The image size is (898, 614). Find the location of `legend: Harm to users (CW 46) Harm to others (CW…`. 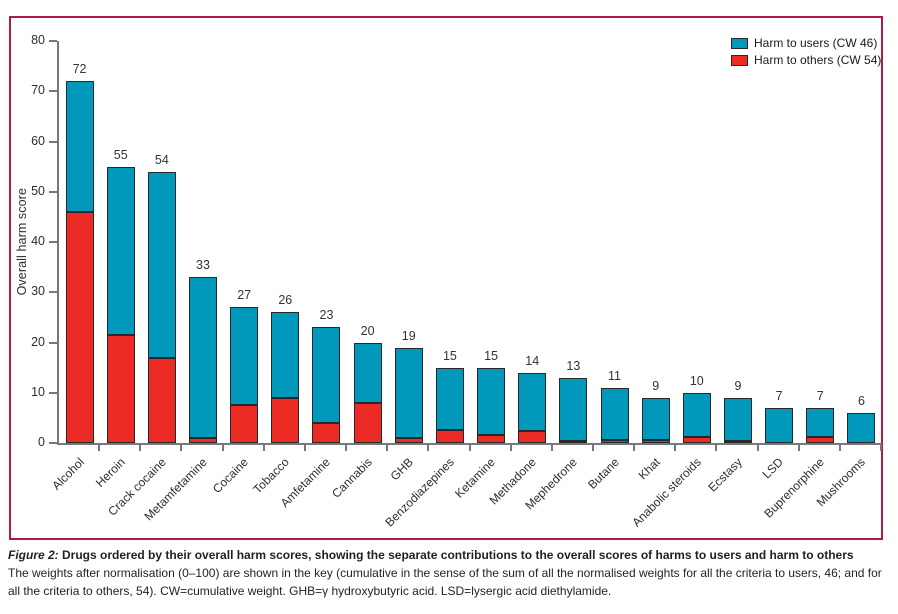

legend: Harm to users (CW 46) Harm to others (CW… is located at coordinates (806, 53).